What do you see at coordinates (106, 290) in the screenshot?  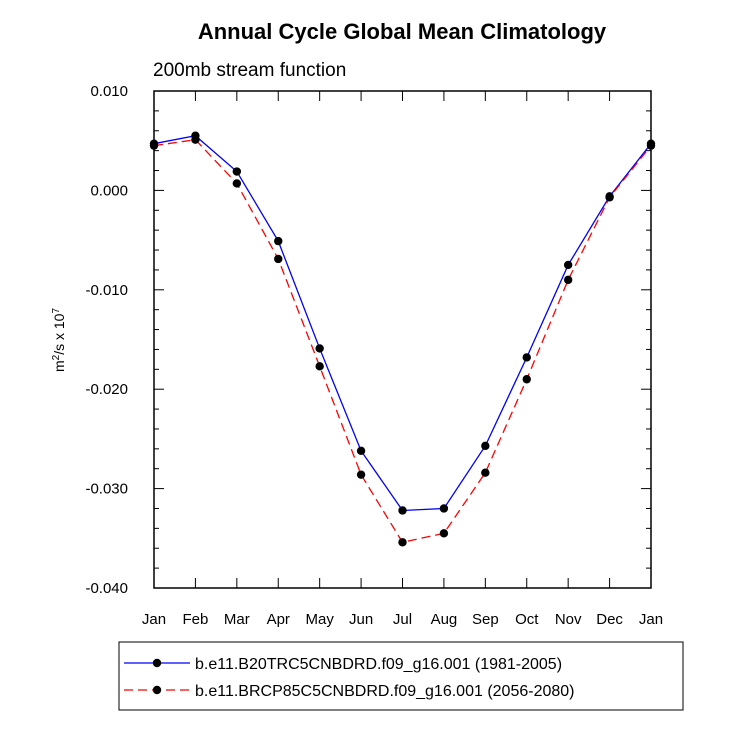 I see `y-tick-label: -0.010` at bounding box center [106, 290].